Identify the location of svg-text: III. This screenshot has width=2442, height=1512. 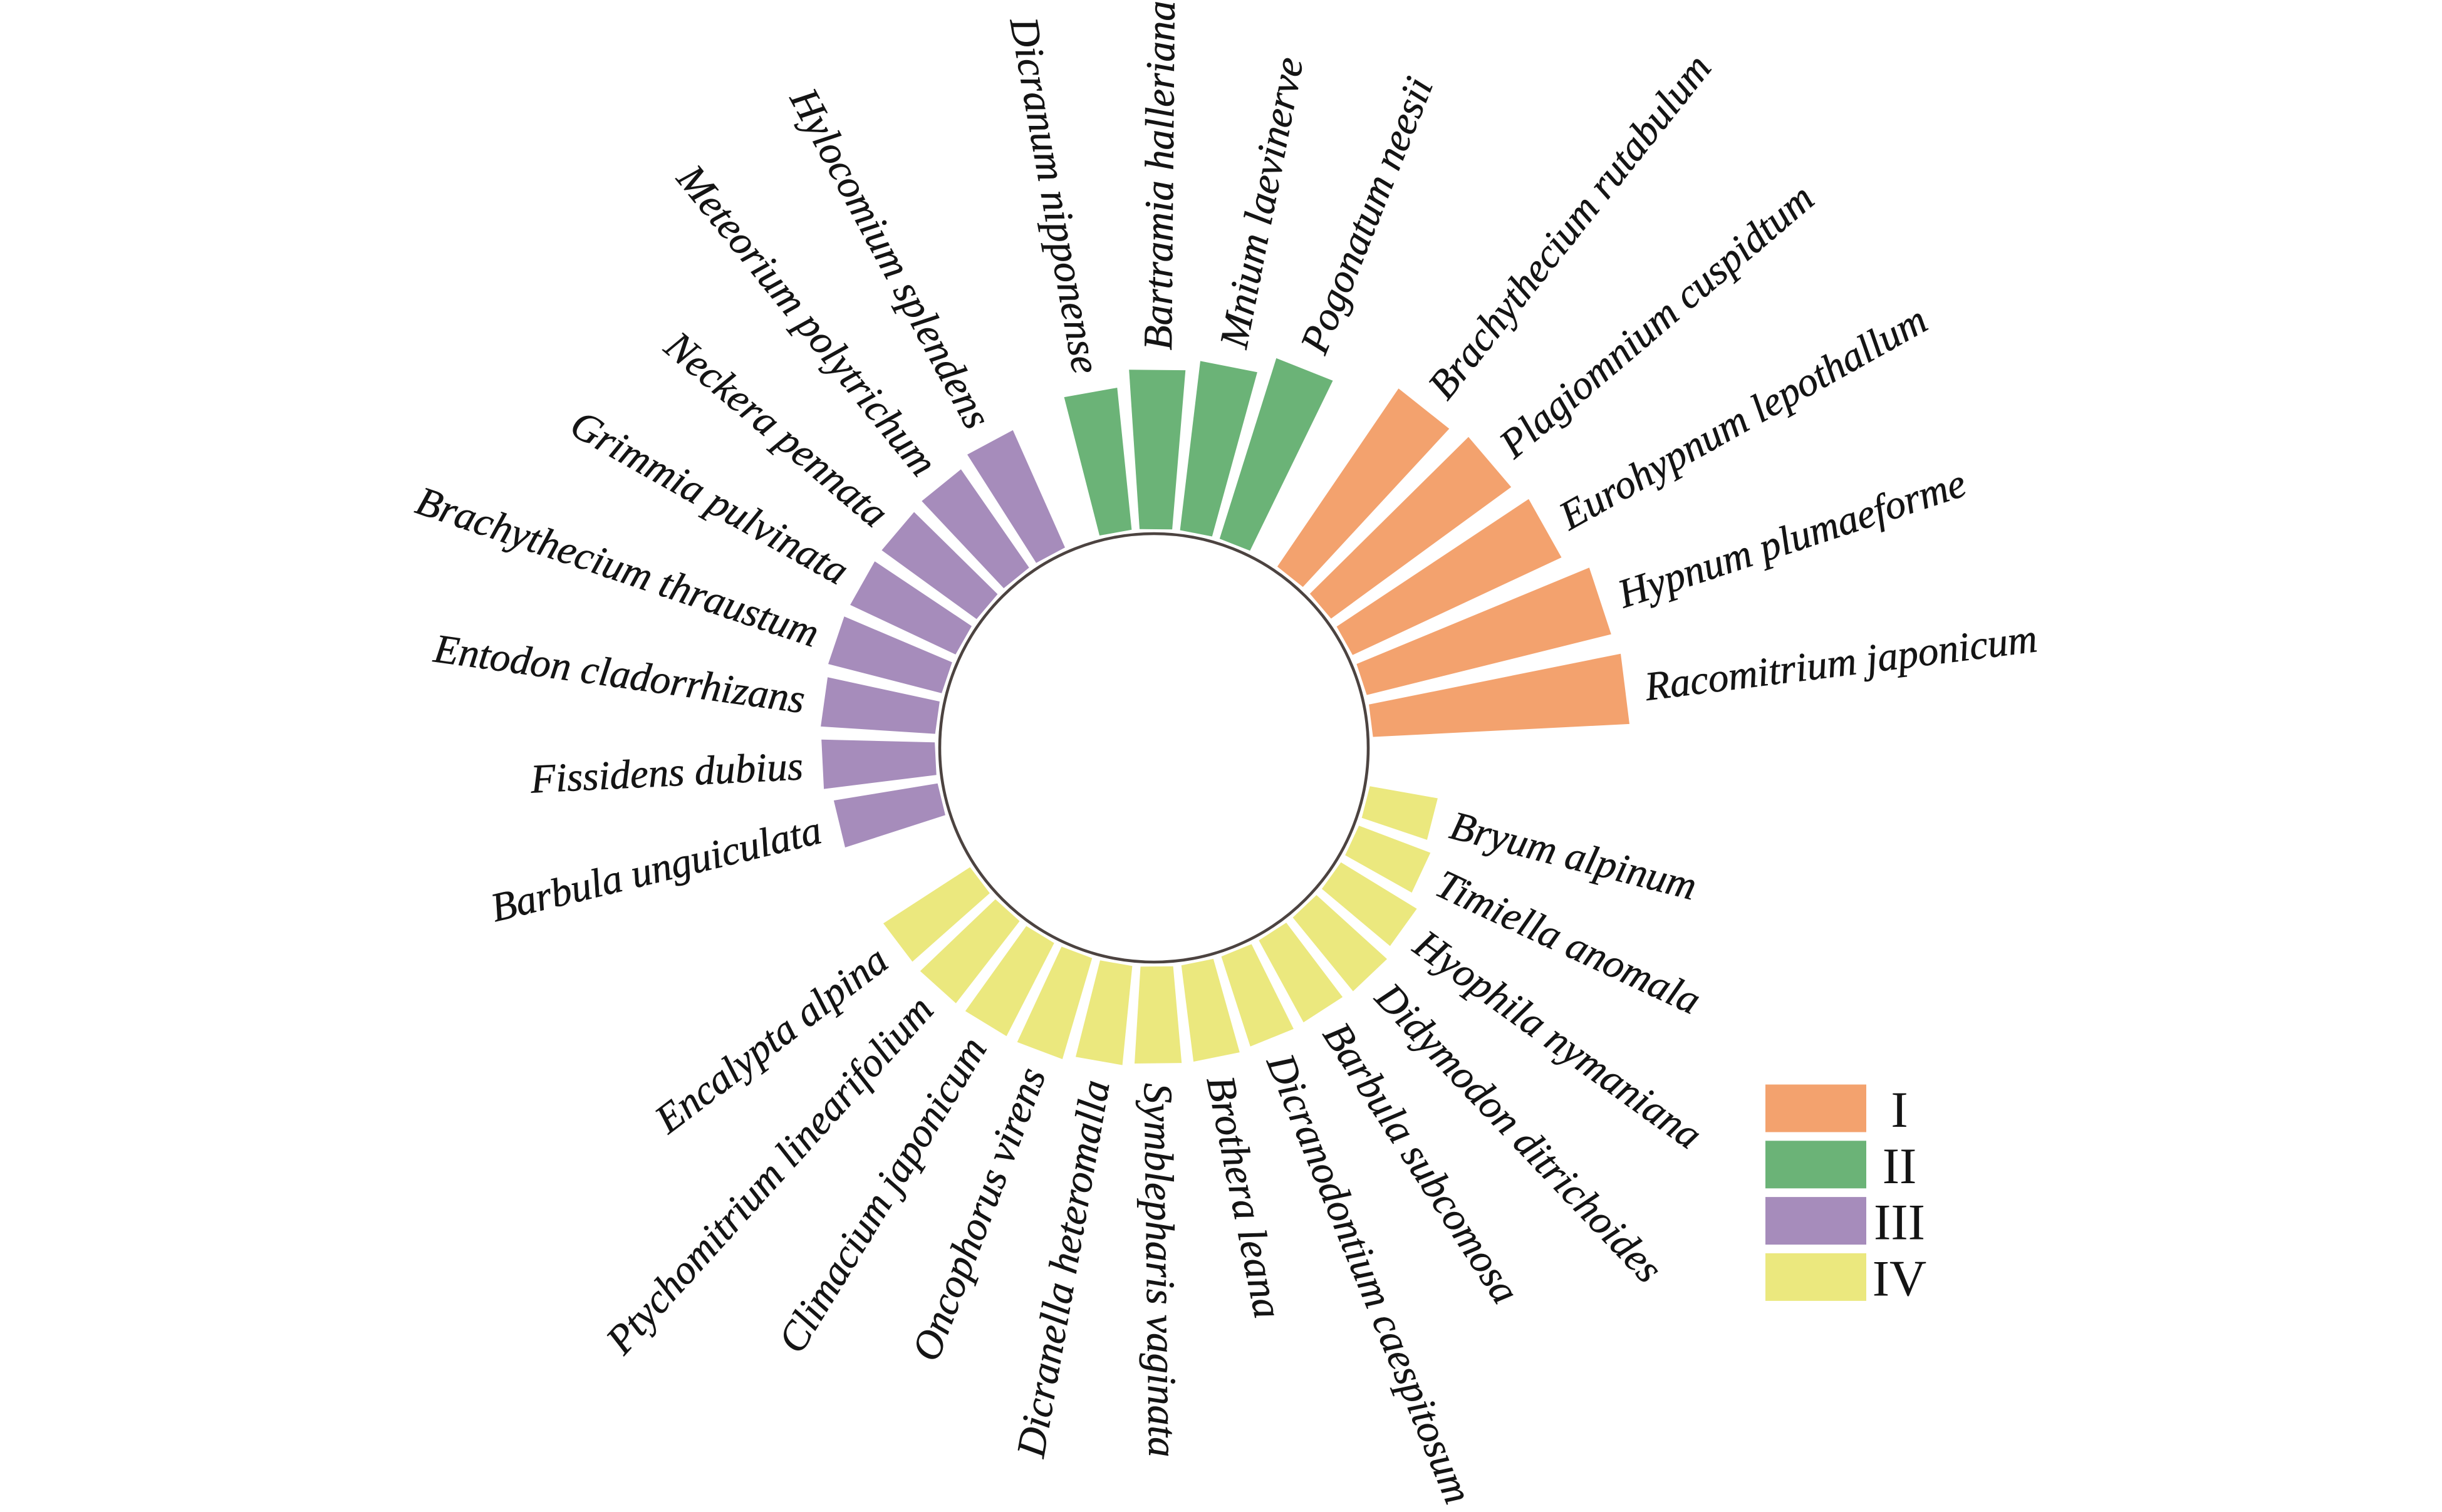
(1899, 1222).